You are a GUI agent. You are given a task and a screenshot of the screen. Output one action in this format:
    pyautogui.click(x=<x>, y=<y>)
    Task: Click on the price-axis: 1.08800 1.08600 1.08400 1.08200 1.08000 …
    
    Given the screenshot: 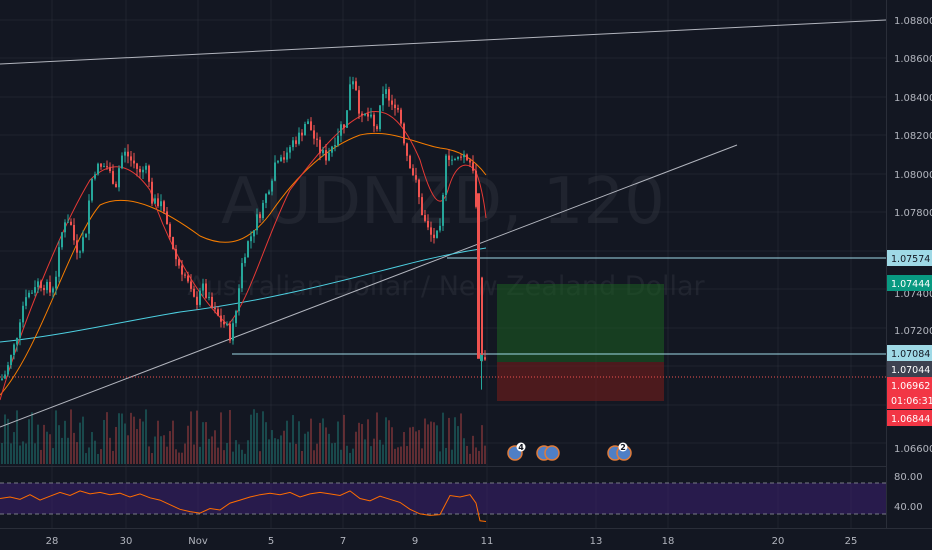 What is the action you would take?
    pyautogui.click(x=913, y=264)
    